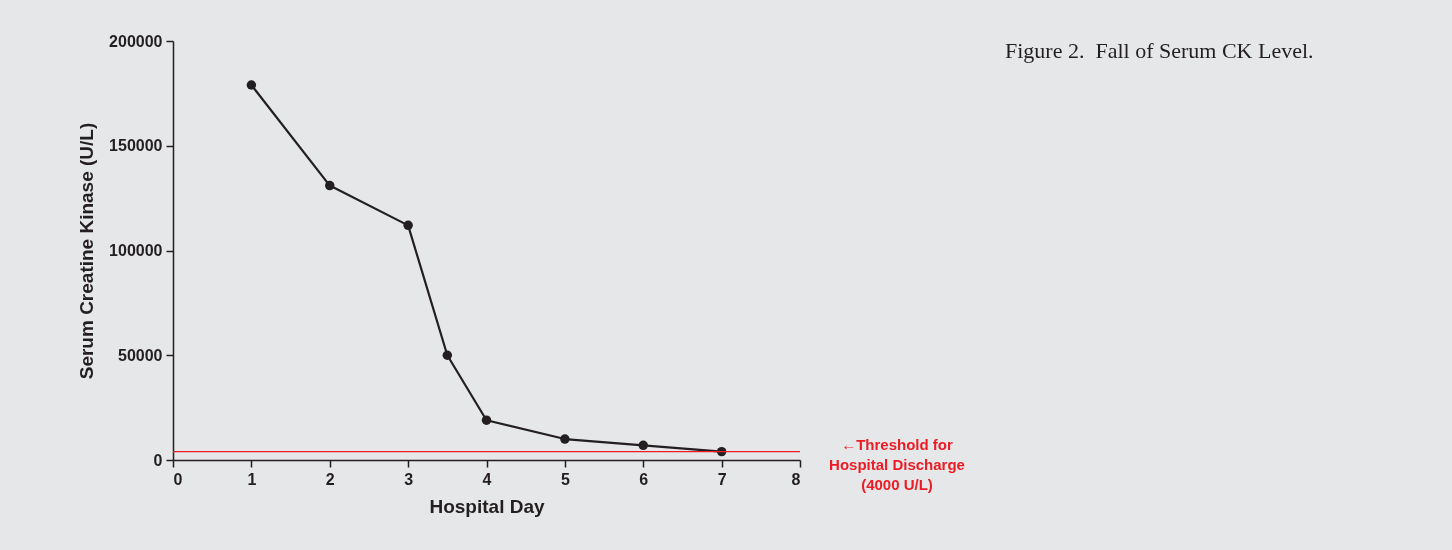  I want to click on x-tick-label: 2, so click(330, 479).